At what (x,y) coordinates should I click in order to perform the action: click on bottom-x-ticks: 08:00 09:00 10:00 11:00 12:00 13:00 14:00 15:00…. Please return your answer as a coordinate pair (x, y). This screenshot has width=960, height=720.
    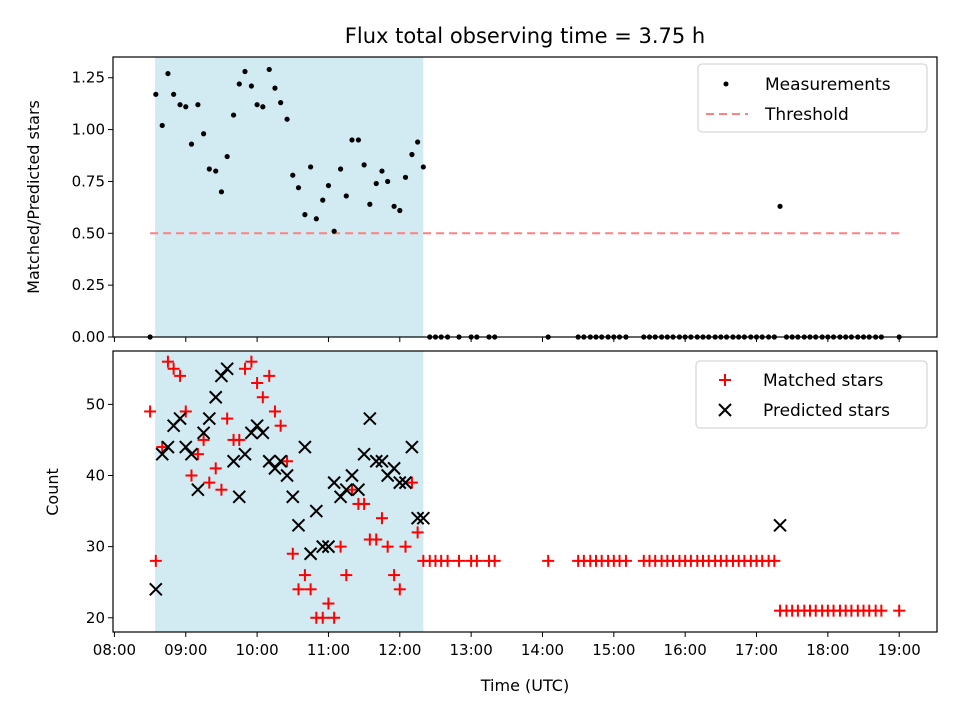
    Looking at the image, I should click on (507, 645).